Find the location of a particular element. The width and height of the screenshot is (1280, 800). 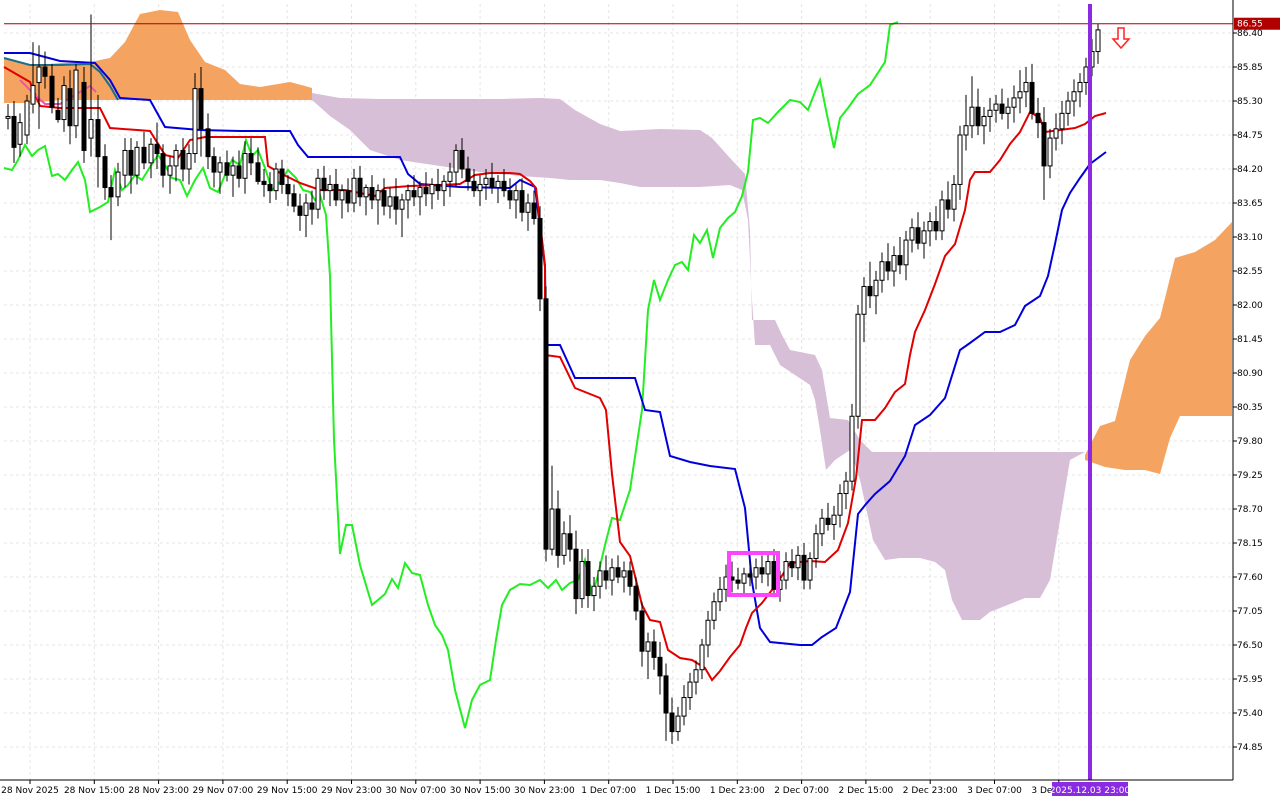

y-tick-label: 77.60 is located at coordinates (1250, 578).